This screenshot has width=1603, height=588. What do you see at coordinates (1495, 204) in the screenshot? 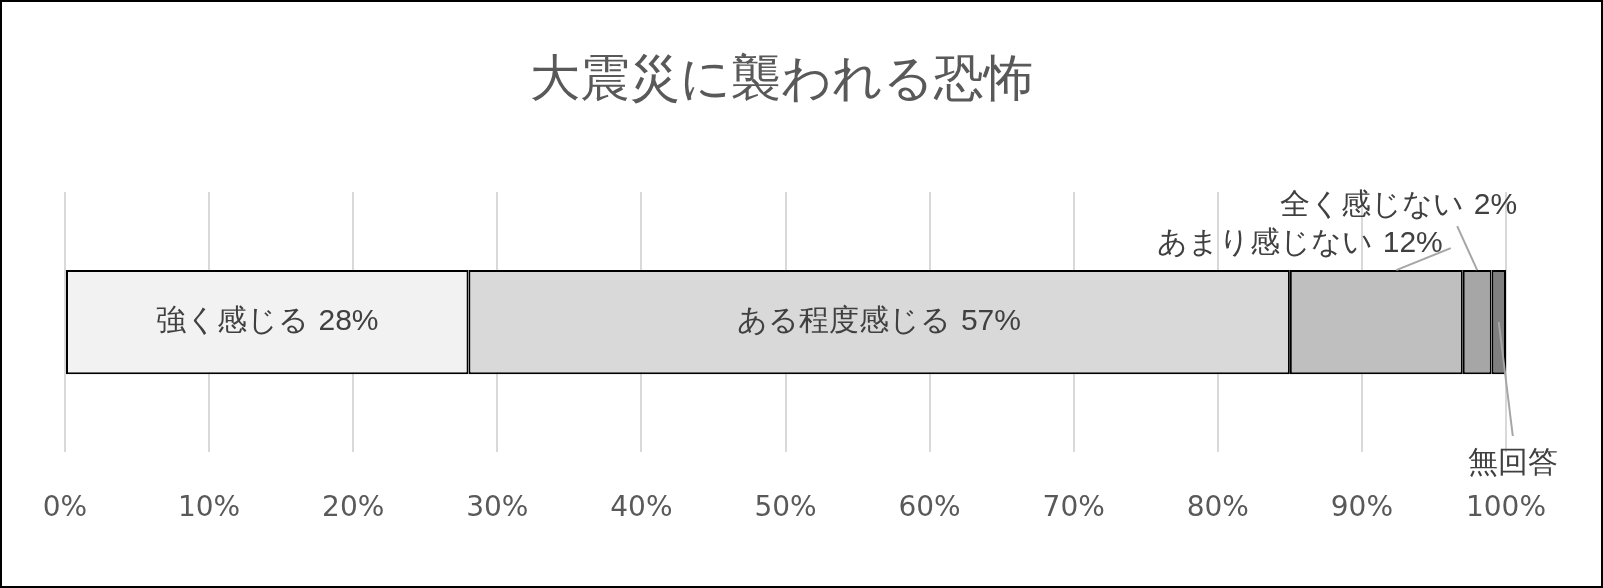
I see `data-label: 2%` at bounding box center [1495, 204].